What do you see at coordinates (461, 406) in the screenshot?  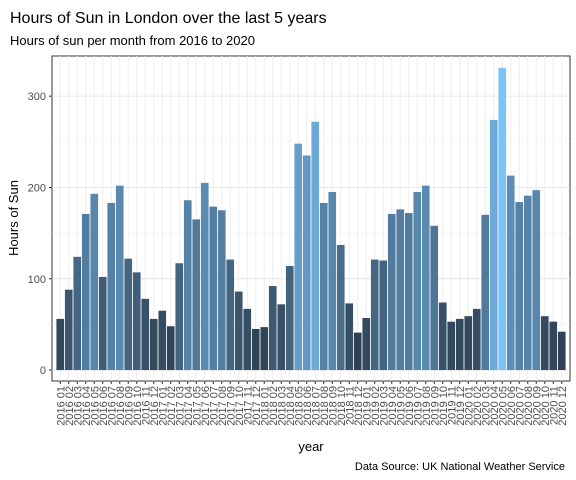 I see `x-tick-label: 2019 12` at bounding box center [461, 406].